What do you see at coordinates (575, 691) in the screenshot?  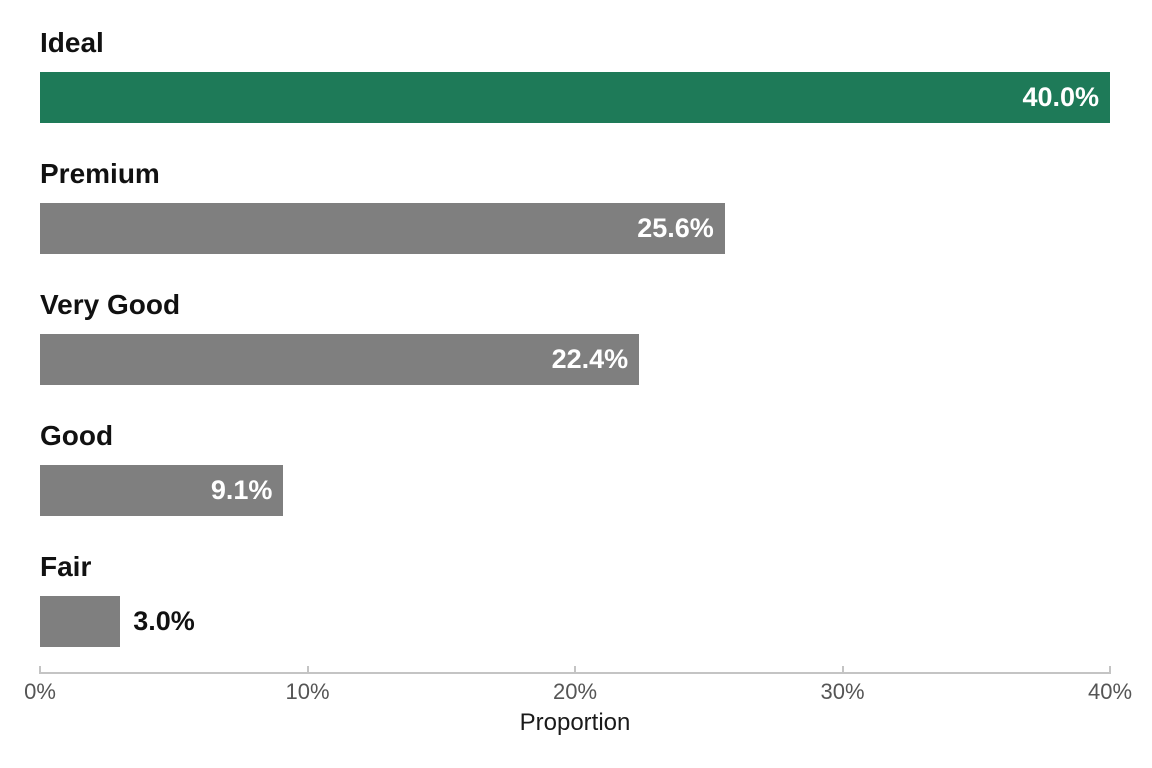 I see `x-tick-label: 20%` at bounding box center [575, 691].